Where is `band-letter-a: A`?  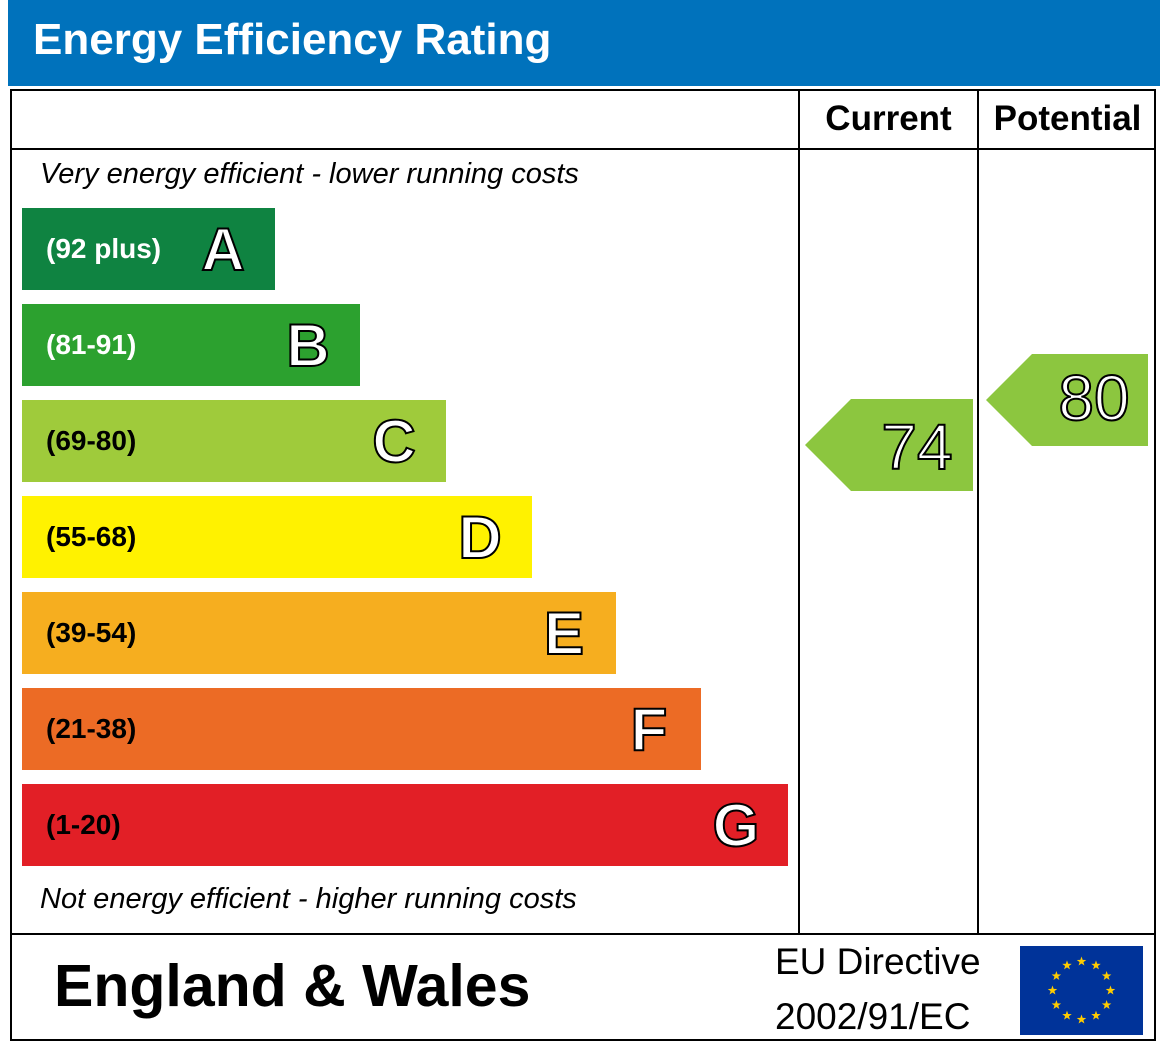 band-letter-a: A is located at coordinates (222, 249).